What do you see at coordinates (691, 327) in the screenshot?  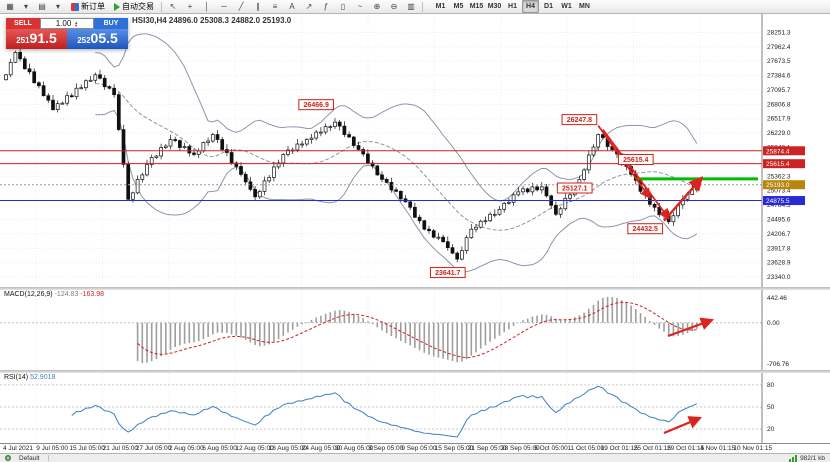 I see `macd-up-arrow` at bounding box center [691, 327].